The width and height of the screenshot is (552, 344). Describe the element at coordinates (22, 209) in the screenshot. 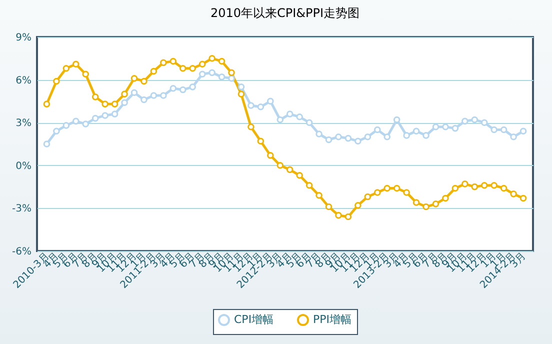

I see `y-tick-label: -3%` at that location.